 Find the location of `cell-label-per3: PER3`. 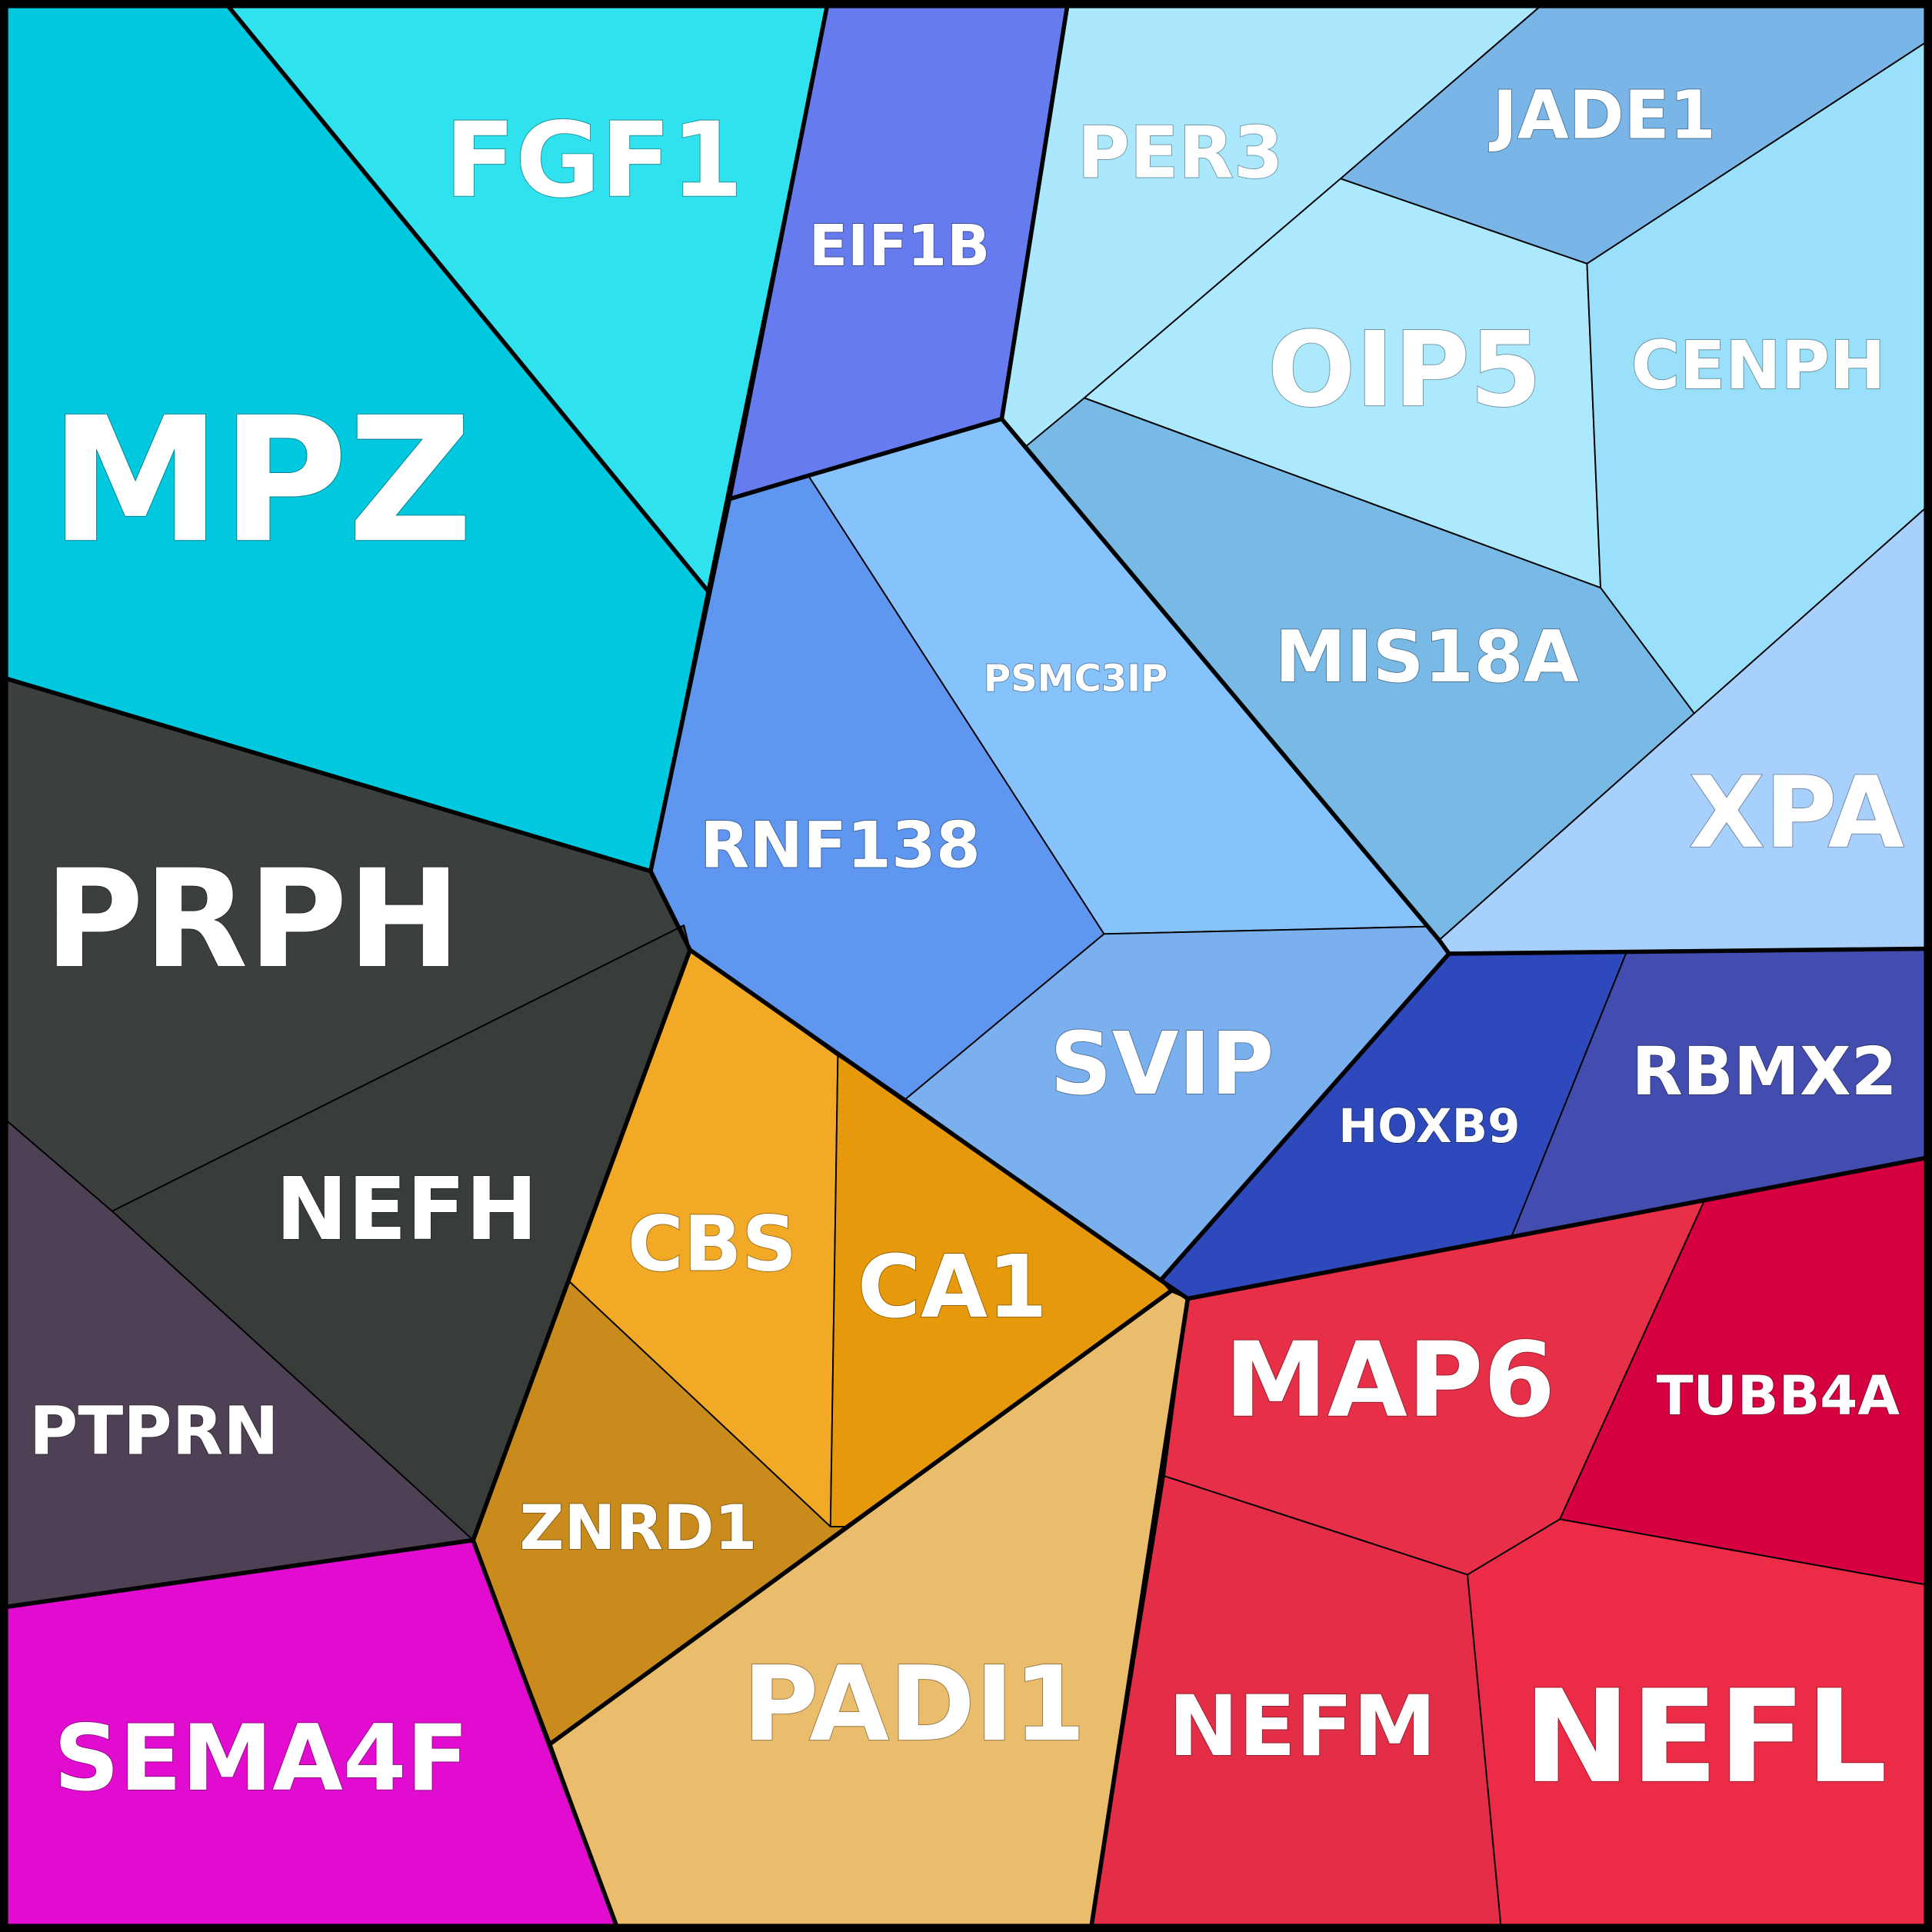

cell-label-per3: PER3 is located at coordinates (1181, 153).